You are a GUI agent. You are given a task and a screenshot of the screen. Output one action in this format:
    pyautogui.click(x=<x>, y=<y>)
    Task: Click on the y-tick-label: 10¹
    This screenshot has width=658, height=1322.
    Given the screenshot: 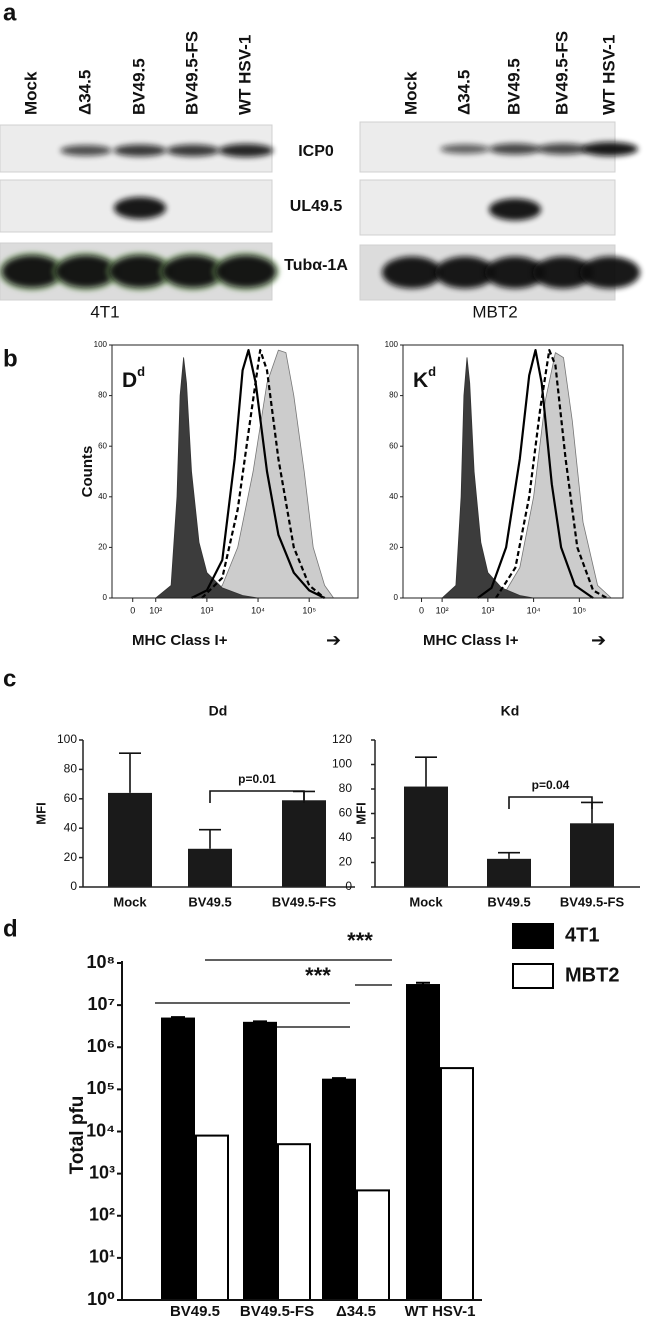 What is the action you would take?
    pyautogui.click(x=102, y=1257)
    